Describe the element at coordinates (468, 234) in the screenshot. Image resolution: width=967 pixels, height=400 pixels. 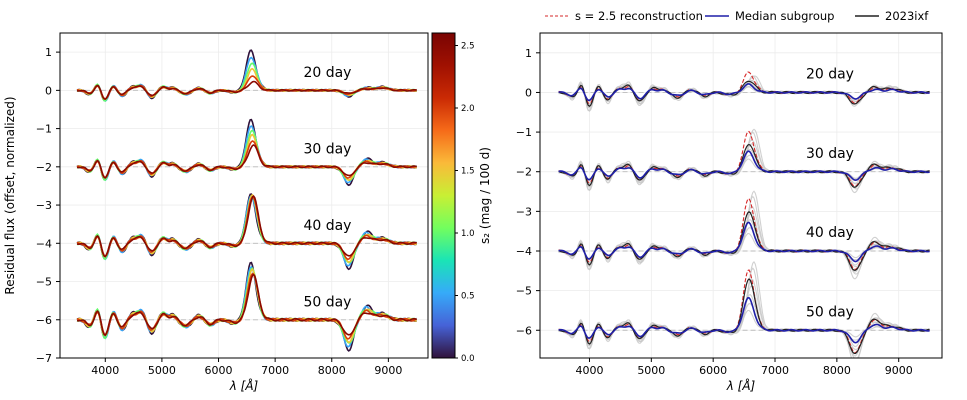
I see `colorbar-tick-label: 1.0` at that location.